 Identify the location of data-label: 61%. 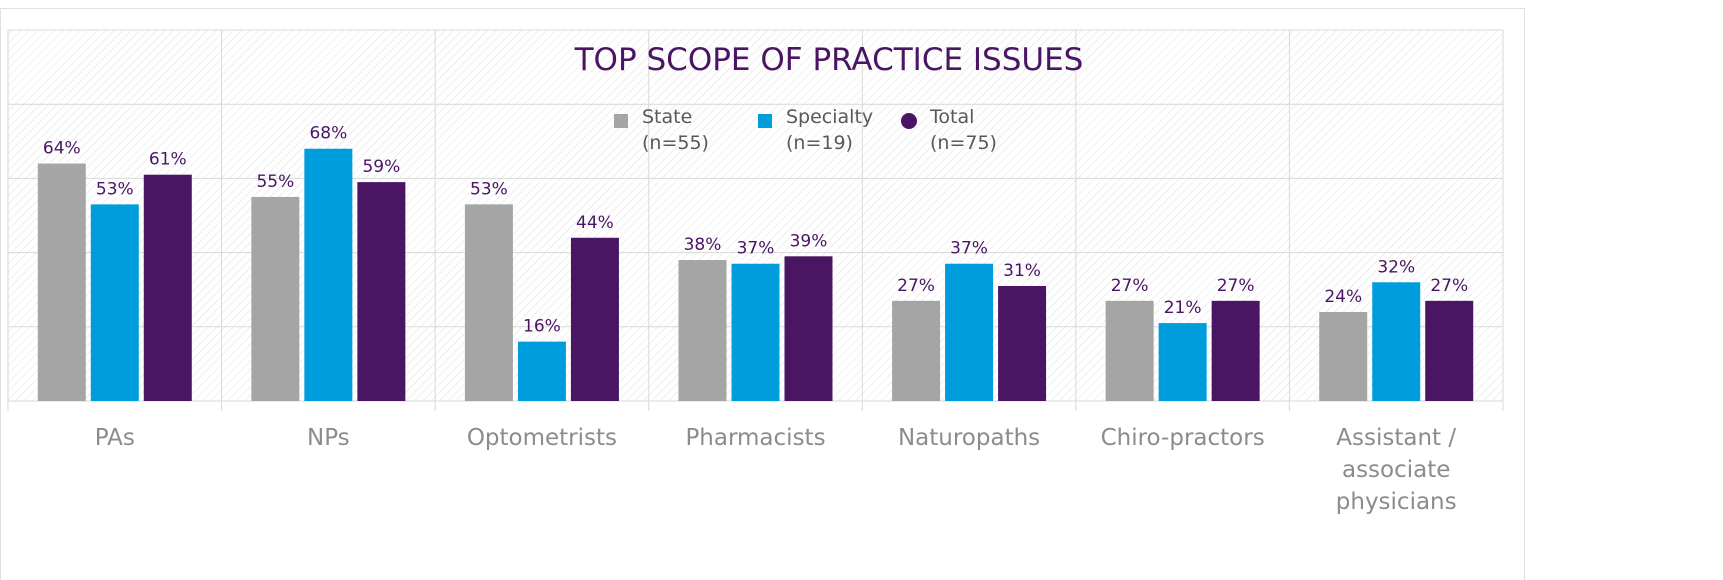
(168, 160).